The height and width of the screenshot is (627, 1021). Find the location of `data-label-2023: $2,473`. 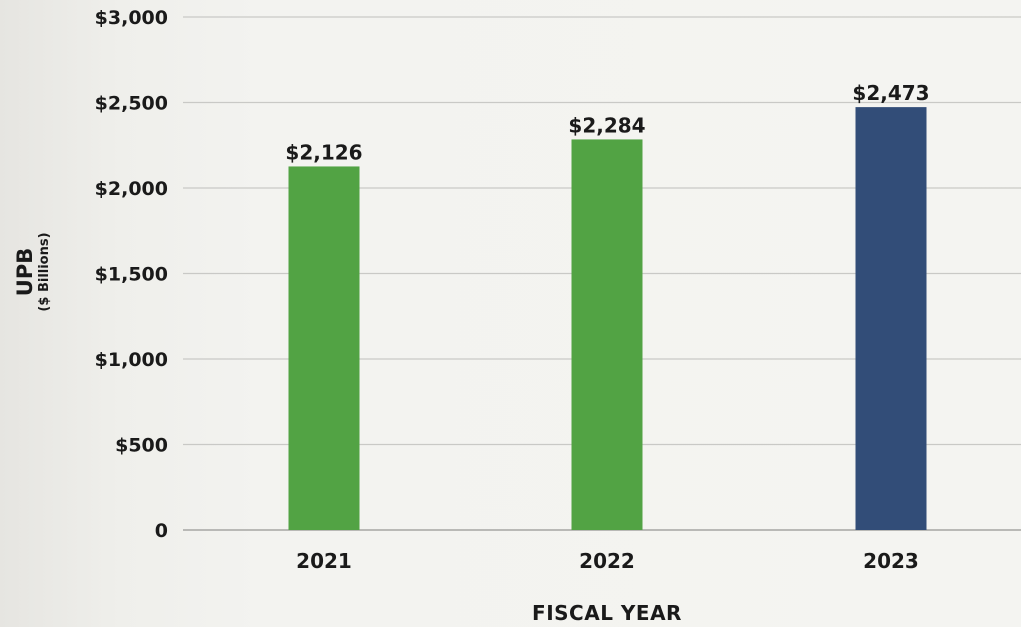

data-label-2023: $2,473 is located at coordinates (890, 93).